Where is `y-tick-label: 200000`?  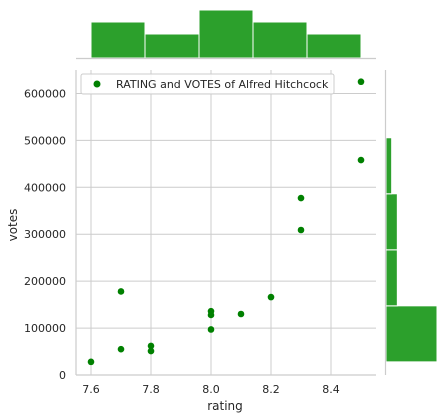 y-tick-label: 200000 is located at coordinates (45, 281).